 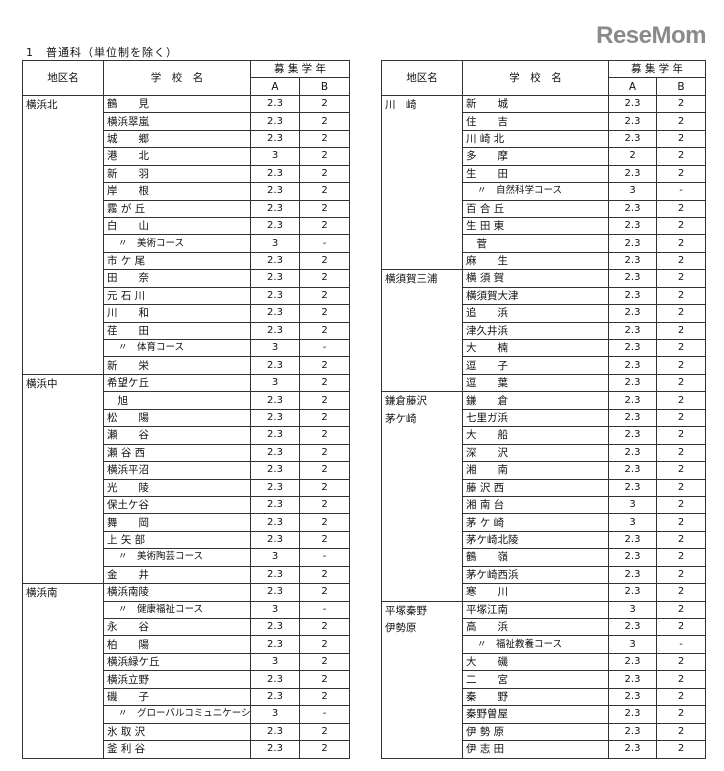 What do you see at coordinates (177, 104) in the screenshot?
I see `school-name: 鶴 見` at bounding box center [177, 104].